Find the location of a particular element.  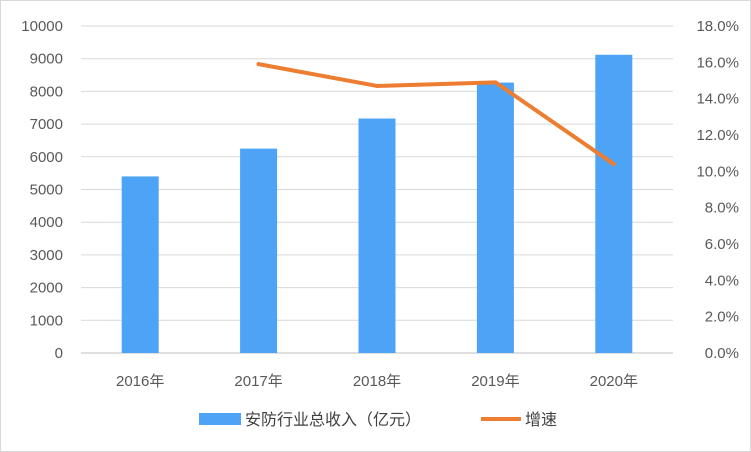

y-tick-label: 9000 is located at coordinates (46, 59).